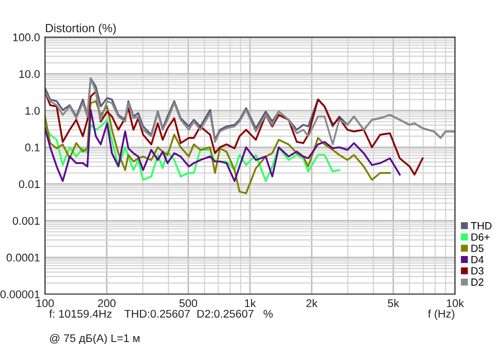  What do you see at coordinates (26, 37) in the screenshot?
I see `y-tick-label: 100.0` at bounding box center [26, 37].